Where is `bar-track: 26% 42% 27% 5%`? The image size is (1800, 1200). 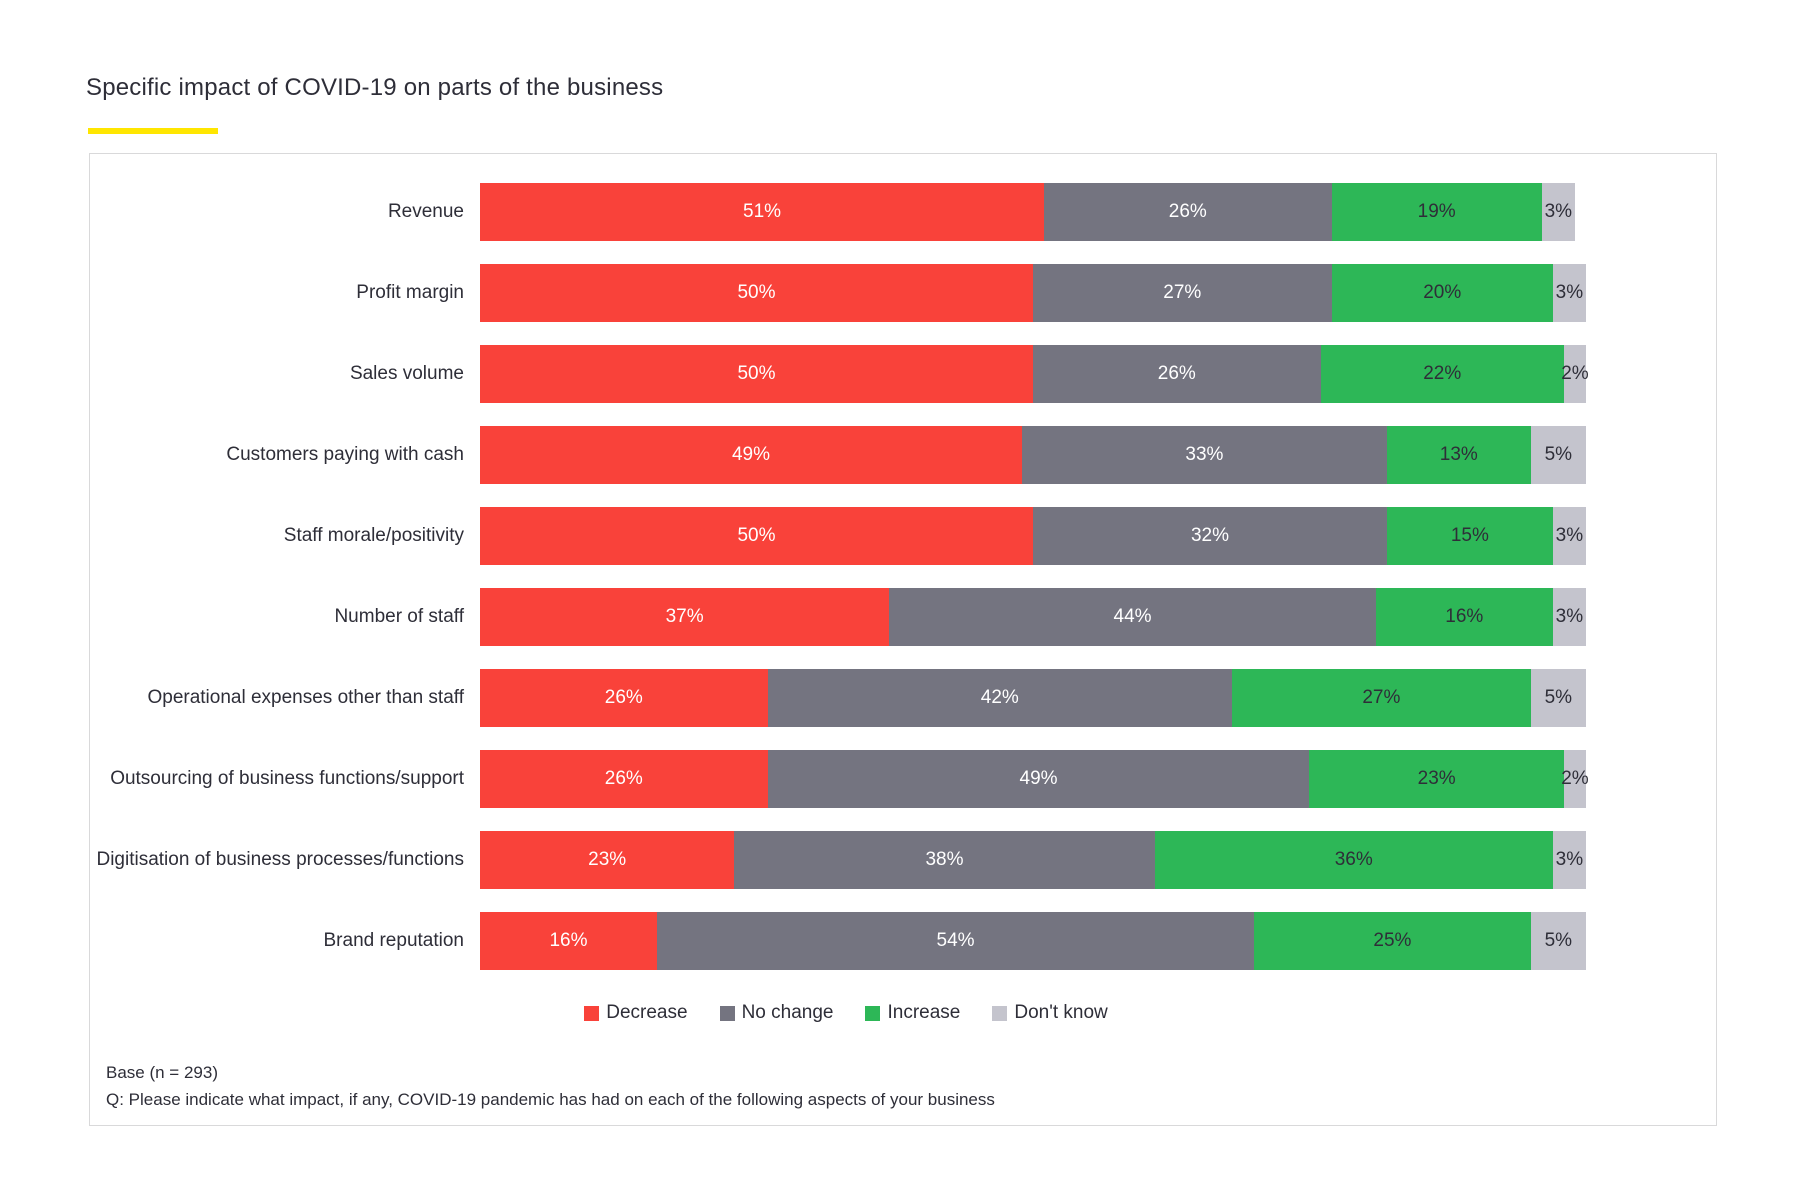 bar-track: 26% 42% 27% 5% is located at coordinates (1033, 698).